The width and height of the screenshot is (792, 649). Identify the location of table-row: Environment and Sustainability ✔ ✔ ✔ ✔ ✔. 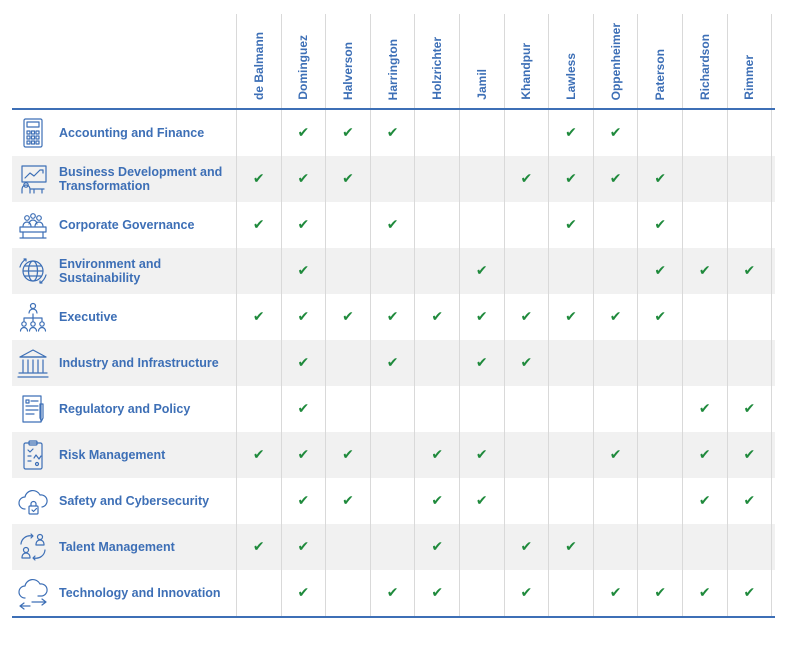
(393, 271).